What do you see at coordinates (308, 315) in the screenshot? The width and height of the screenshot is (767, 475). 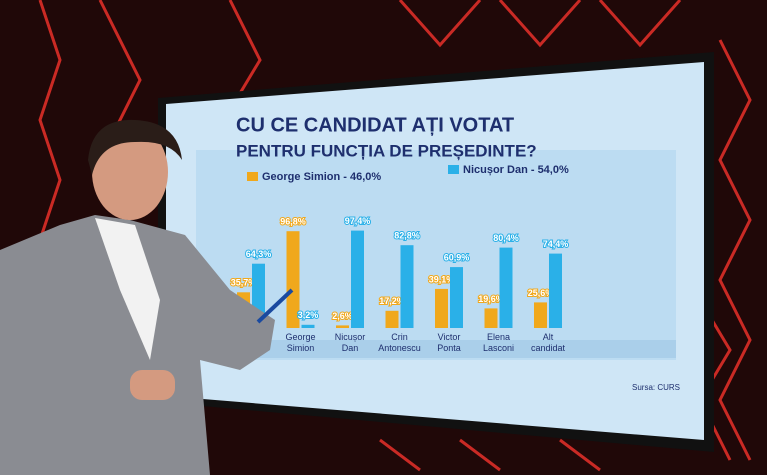 I see `value-label: 3,2%` at bounding box center [308, 315].